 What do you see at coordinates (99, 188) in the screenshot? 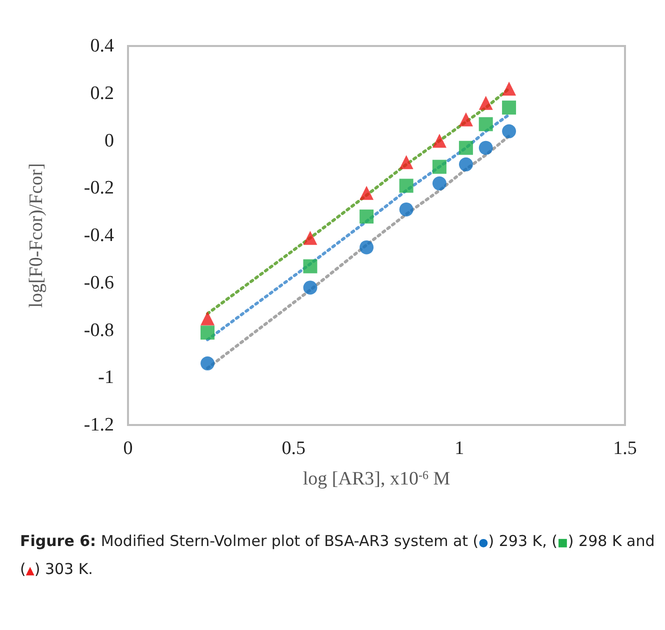
I see `y-tick-label: -0.2` at bounding box center [99, 188].